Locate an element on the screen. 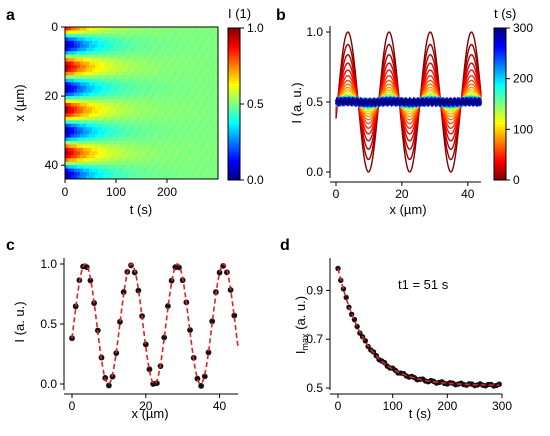 This screenshot has height=436, width=550. heatmap-colorbar-tick-label: 0.0 is located at coordinates (255, 180).